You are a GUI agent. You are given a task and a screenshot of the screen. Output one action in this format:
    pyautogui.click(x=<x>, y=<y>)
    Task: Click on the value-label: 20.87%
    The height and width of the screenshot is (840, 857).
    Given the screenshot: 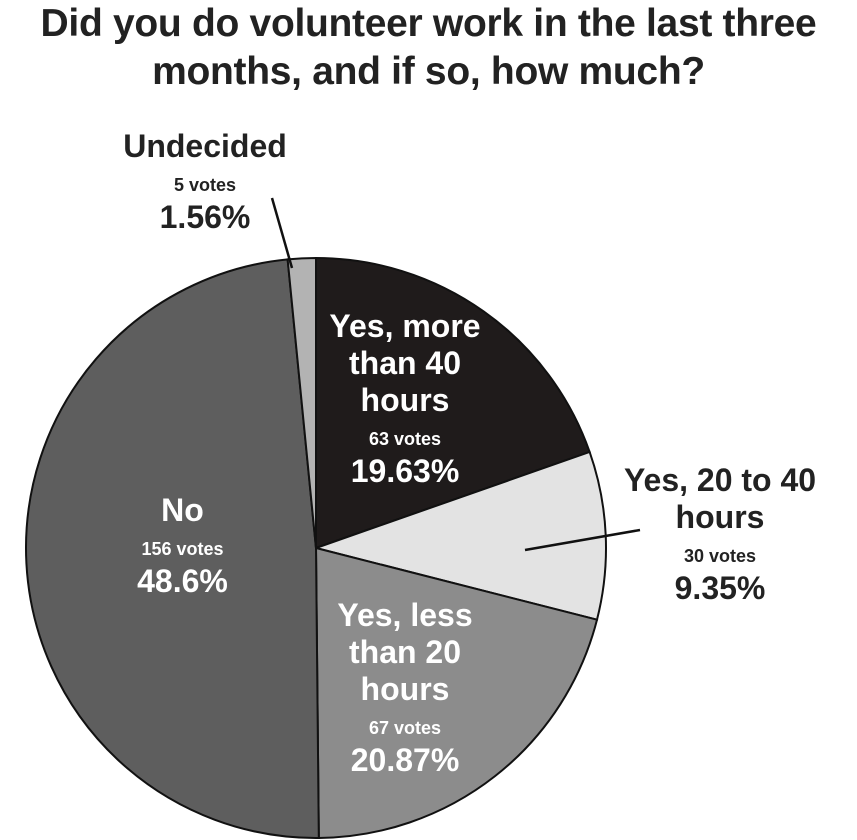 What is the action you would take?
    pyautogui.click(x=405, y=760)
    